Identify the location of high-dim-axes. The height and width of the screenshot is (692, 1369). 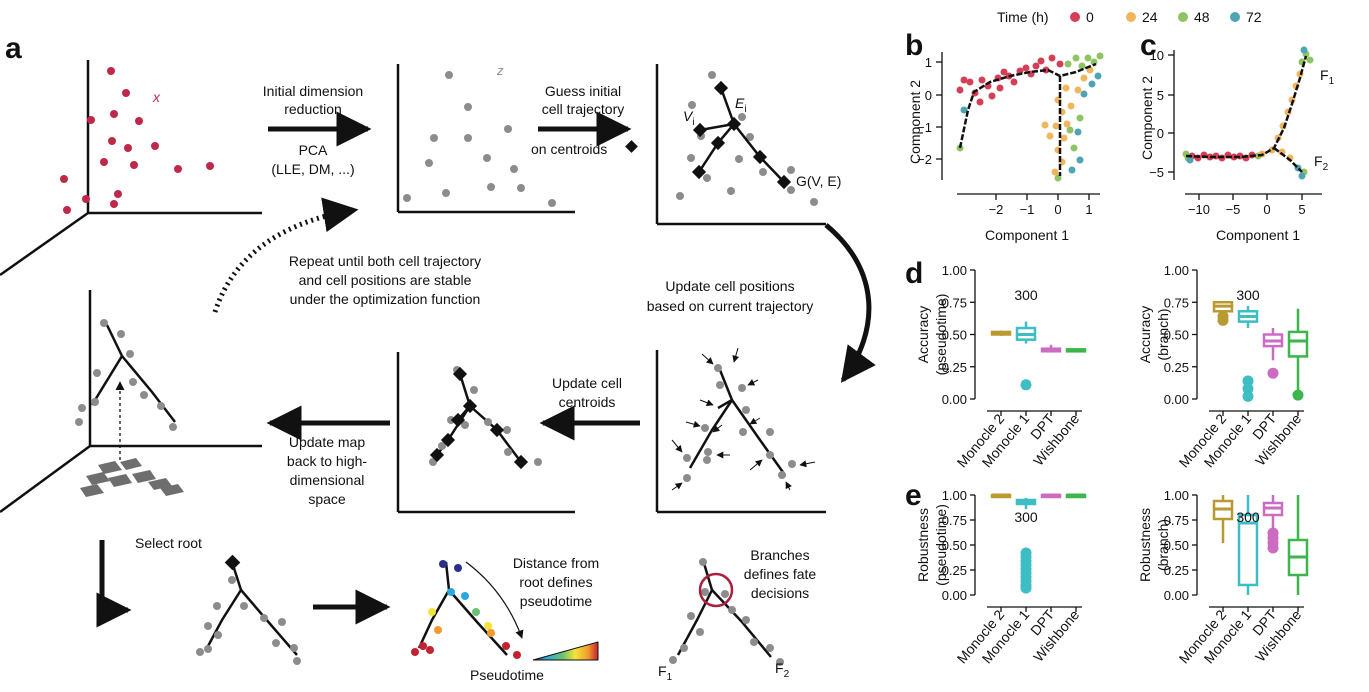
(131, 168).